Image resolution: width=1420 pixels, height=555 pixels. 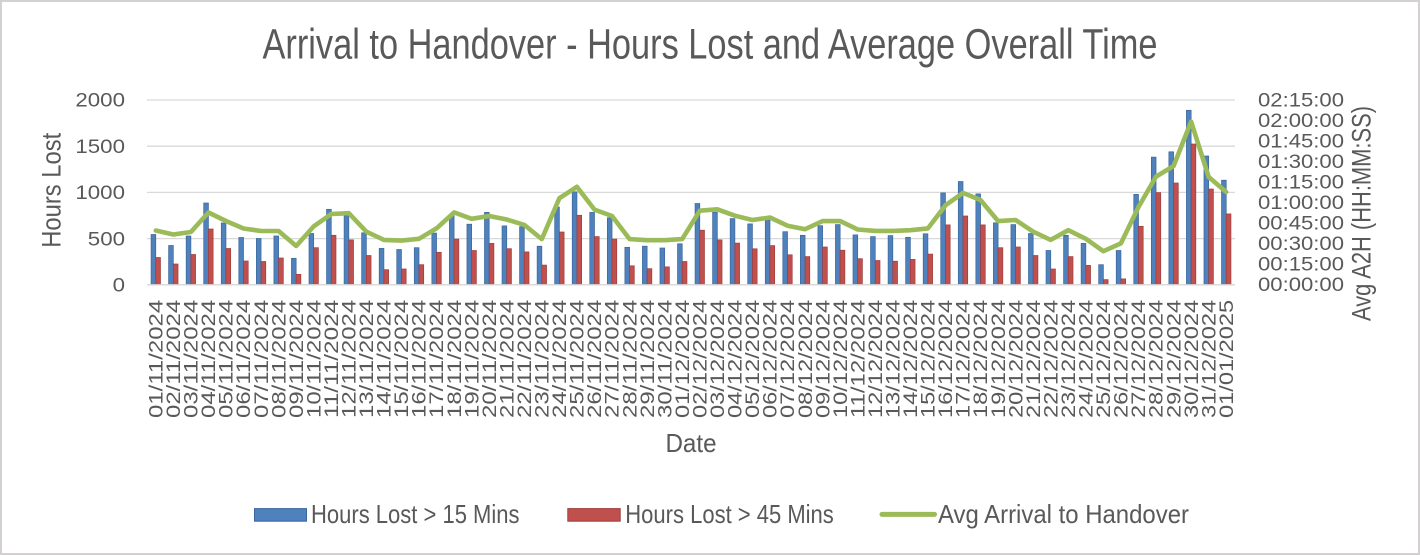 What do you see at coordinates (1301, 203) in the screenshot?
I see `svg-text: 01:00:00` at bounding box center [1301, 203].